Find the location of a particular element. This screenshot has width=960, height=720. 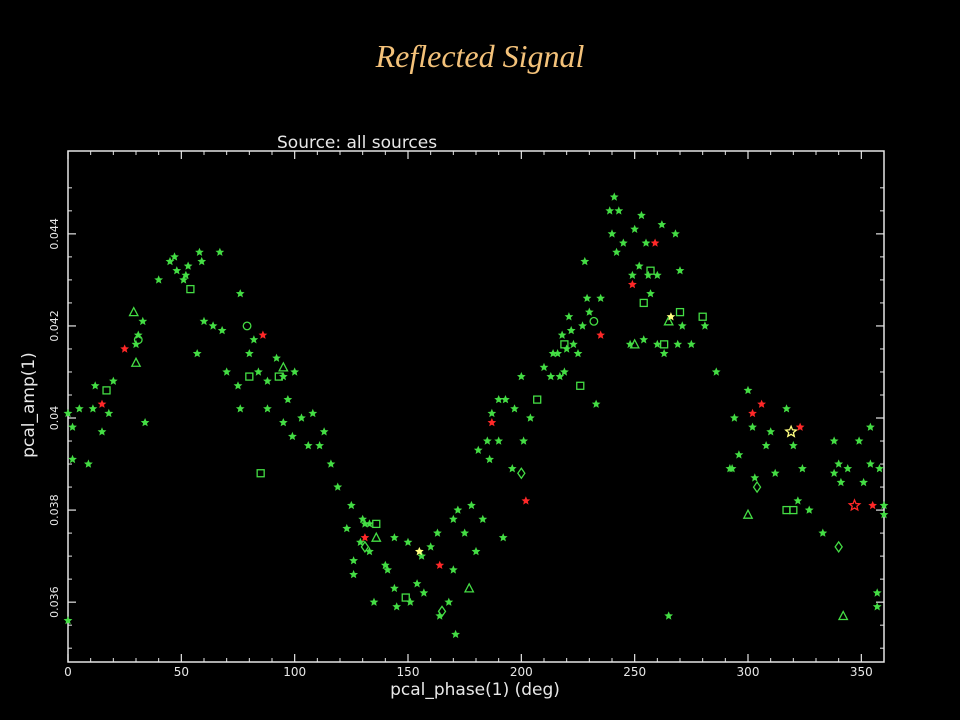

y-tick-label: 0.04 is located at coordinates (54, 418).